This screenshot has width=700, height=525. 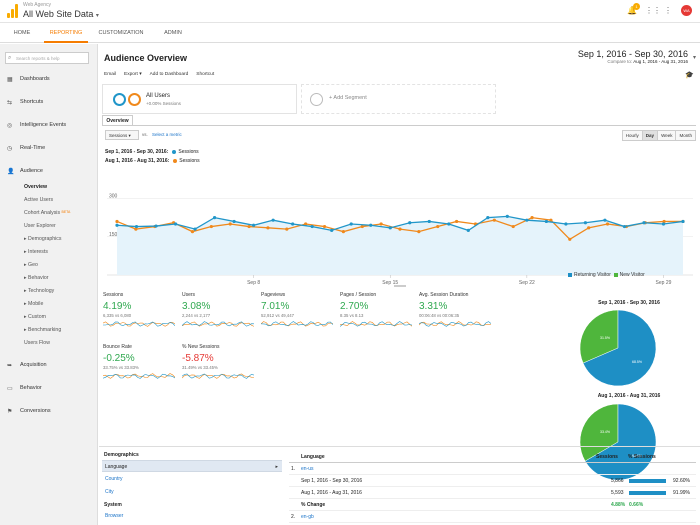 I want to click on pie-chart-current: 31.5% 68.5%, so click(x=618, y=348).